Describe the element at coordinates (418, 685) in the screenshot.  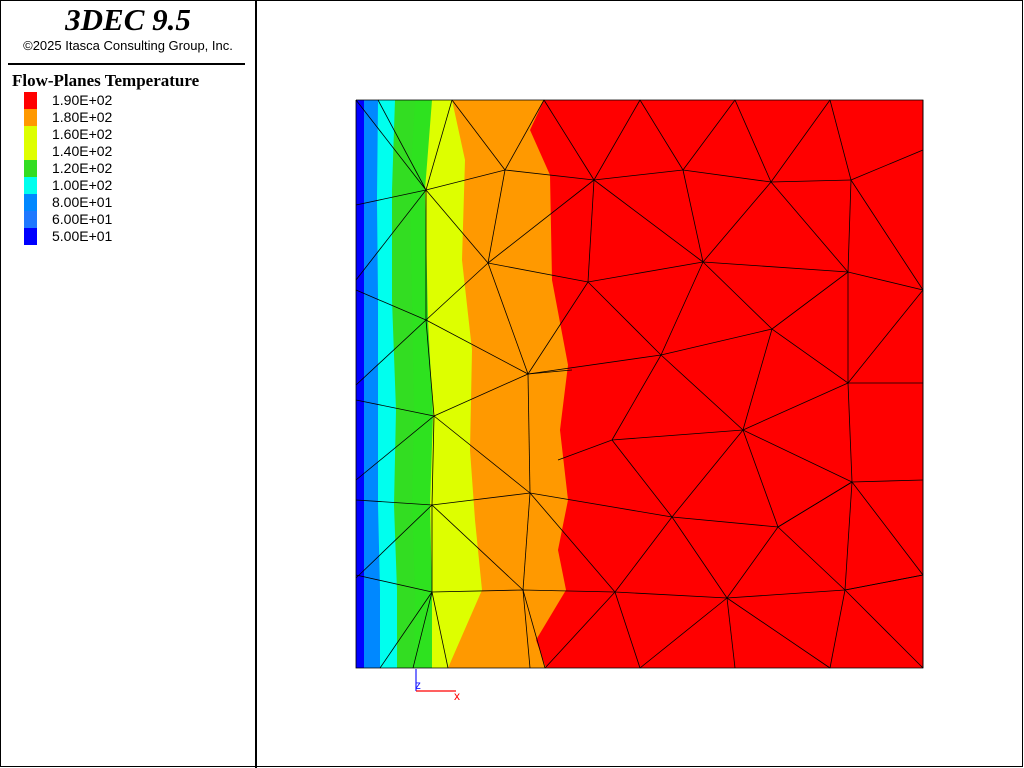
I see `axis-z-label: z` at that location.